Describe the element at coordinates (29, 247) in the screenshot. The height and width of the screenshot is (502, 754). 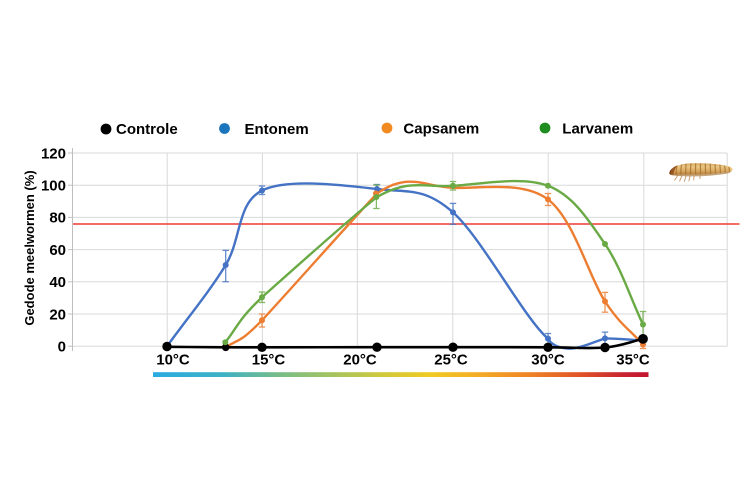
I see `svg-text: Gedode meelwormen (%)` at that location.